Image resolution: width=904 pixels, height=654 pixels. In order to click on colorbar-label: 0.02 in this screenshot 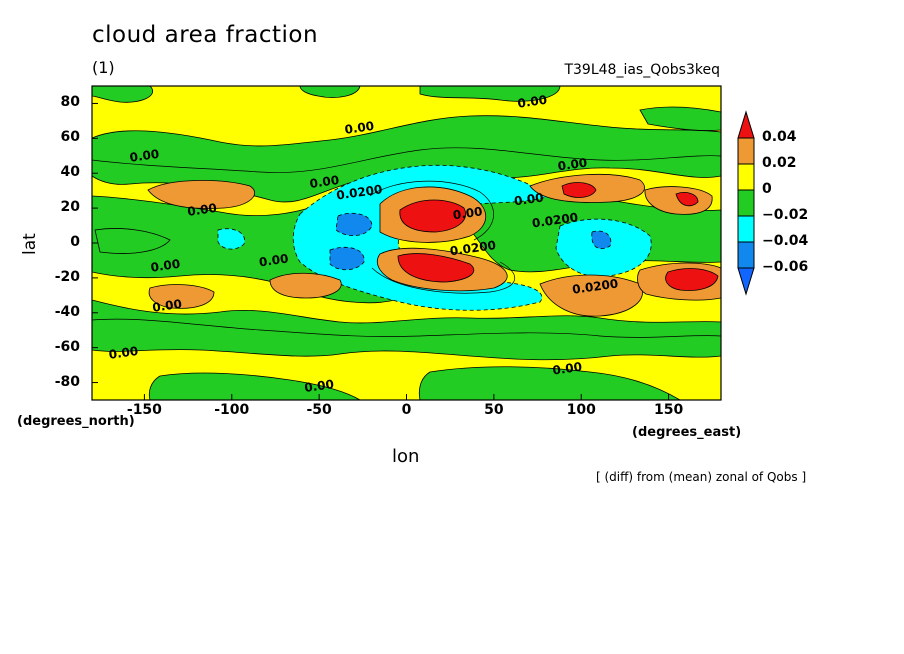, I will do `click(779, 163)`.